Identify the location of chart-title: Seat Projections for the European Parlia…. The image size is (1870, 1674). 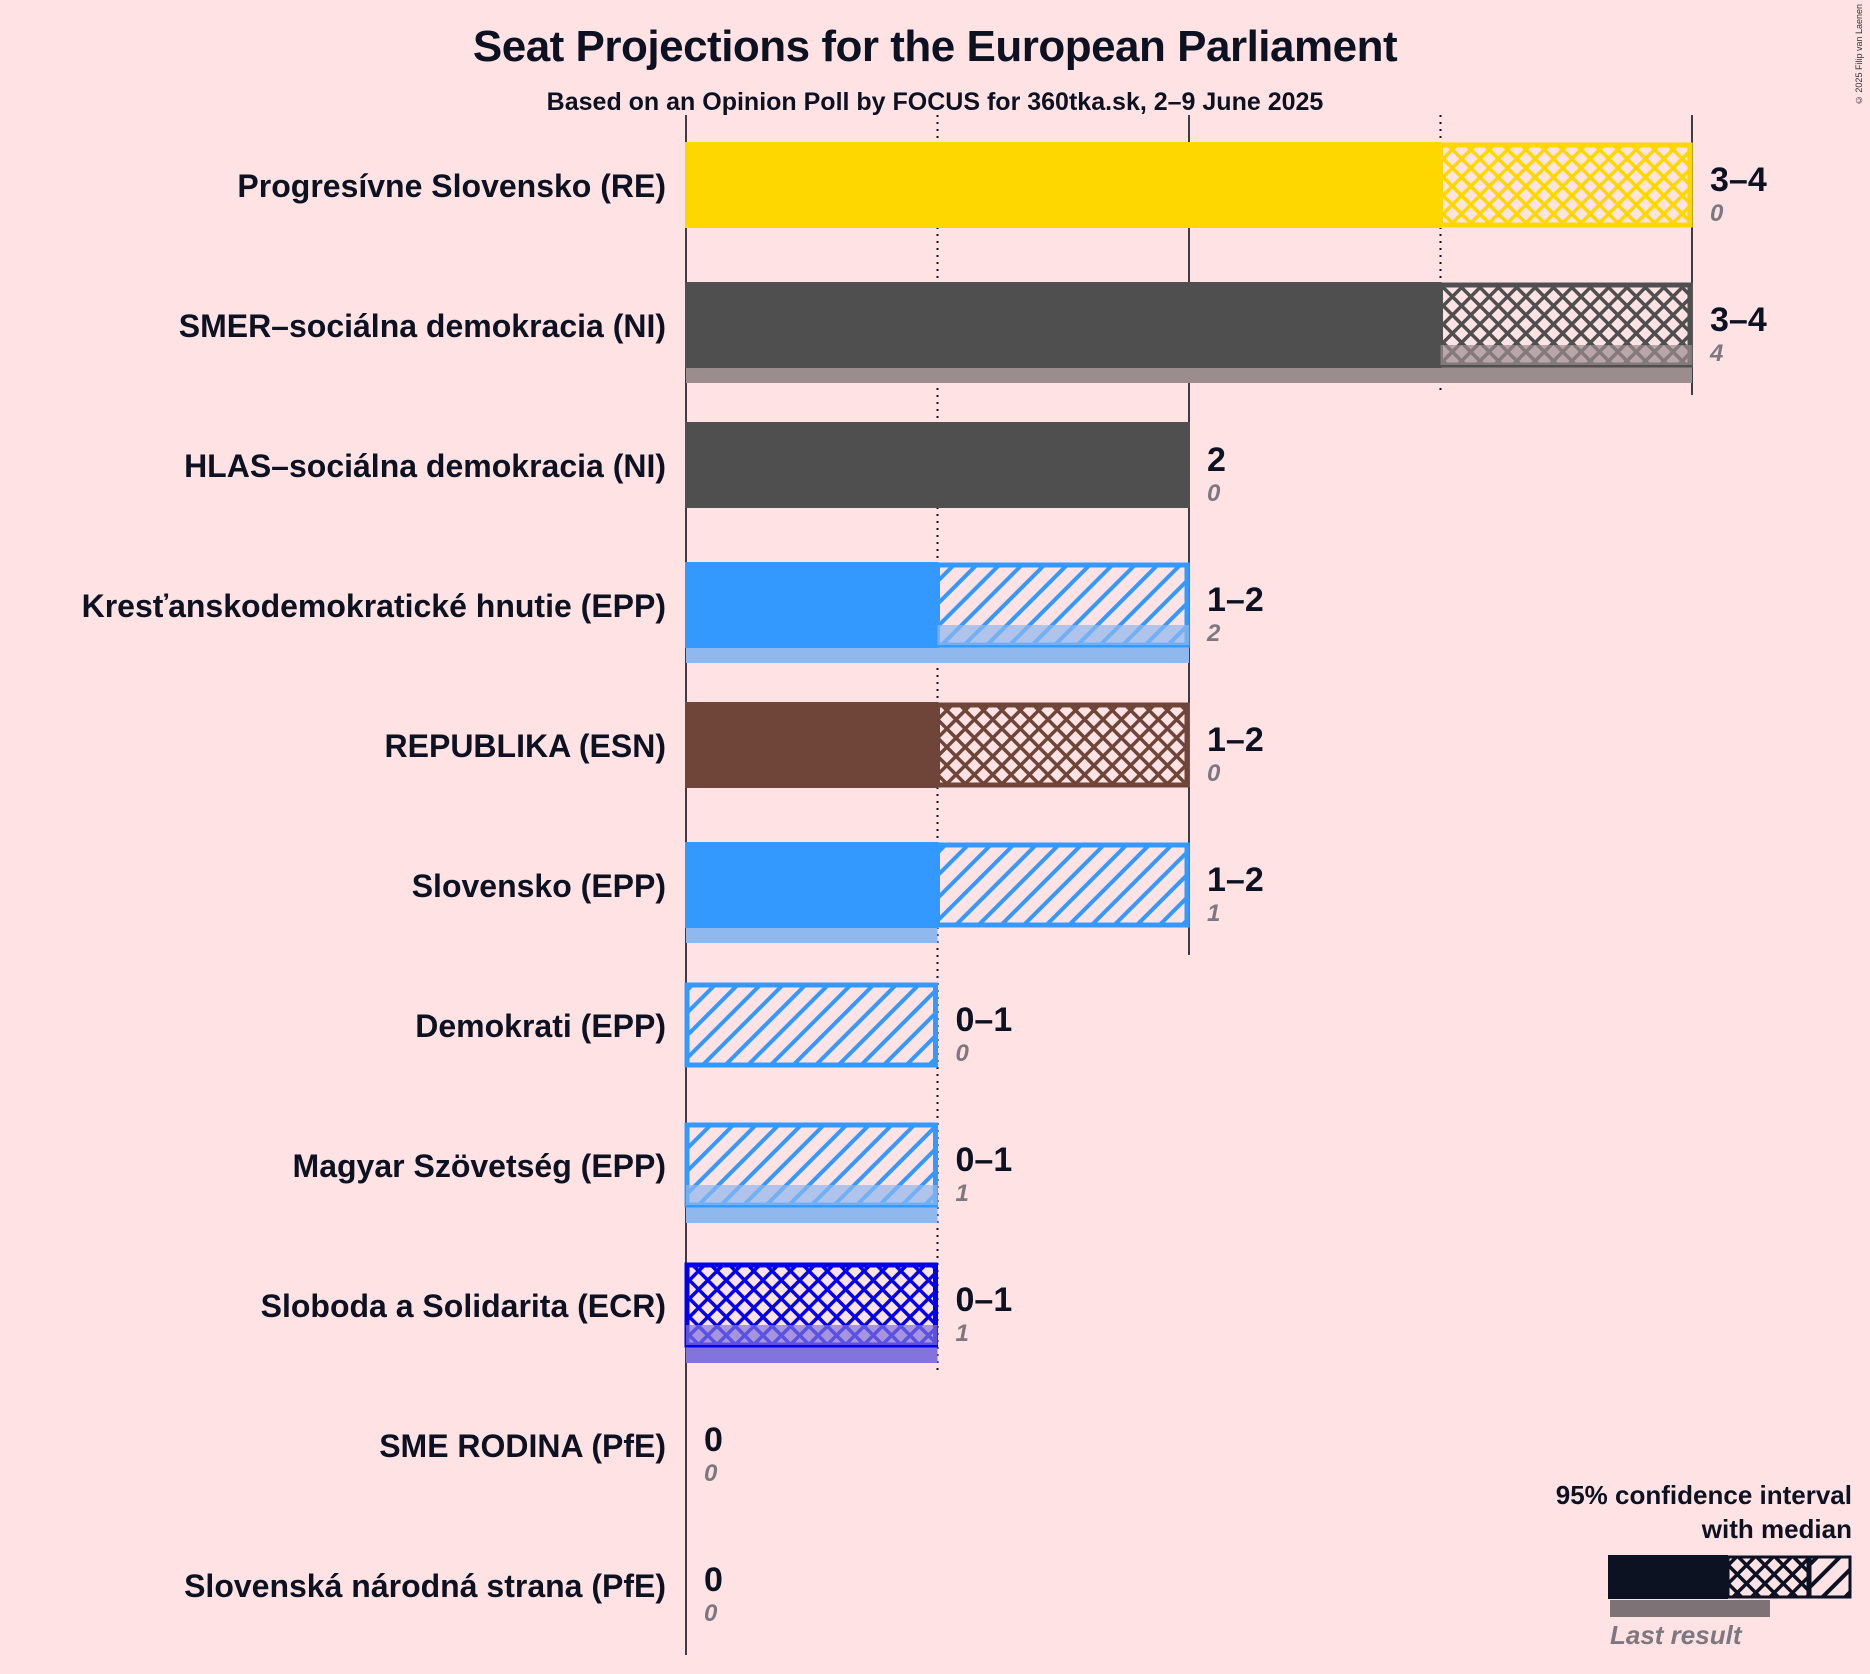
(935, 46).